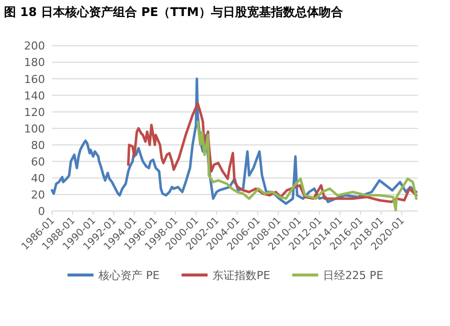  I want to click on y-tick-label: 60, so click(38, 161).